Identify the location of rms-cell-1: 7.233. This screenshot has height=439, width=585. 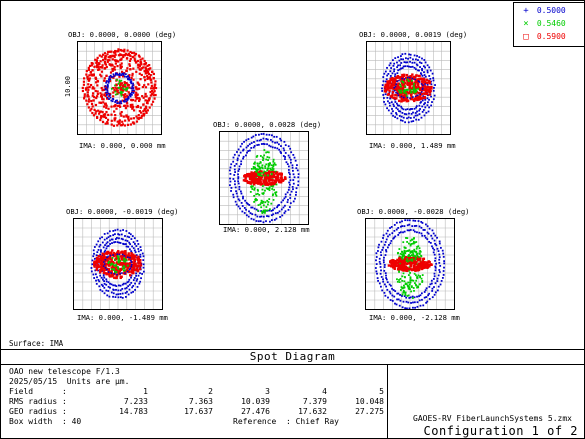
(135, 401).